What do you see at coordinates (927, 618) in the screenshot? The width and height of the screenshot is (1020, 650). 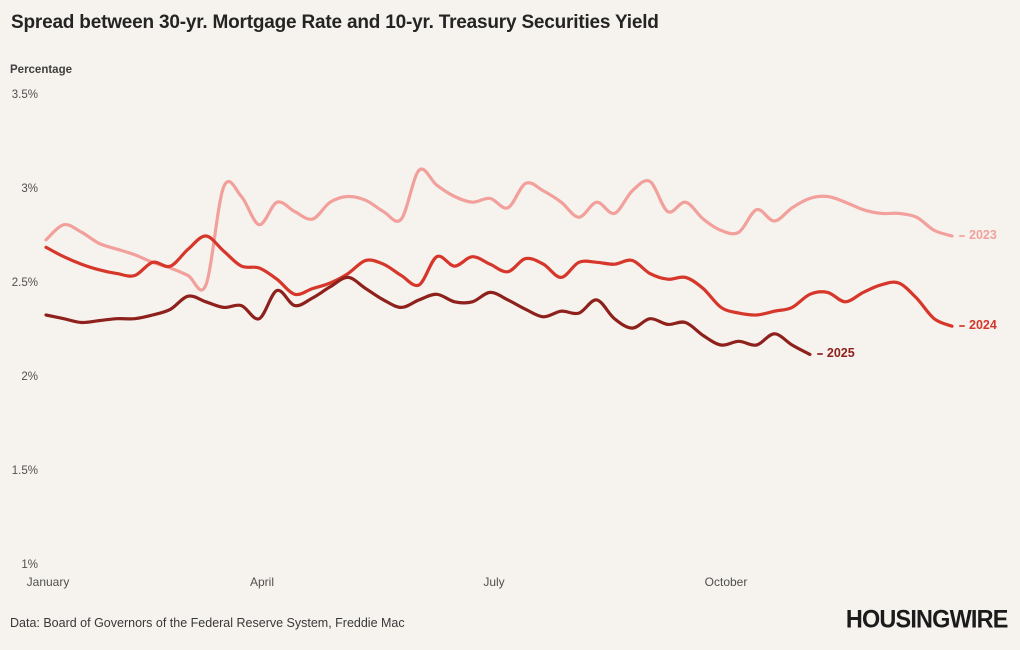 I see `housingwire-logo: HOUSINGWIRE` at bounding box center [927, 618].